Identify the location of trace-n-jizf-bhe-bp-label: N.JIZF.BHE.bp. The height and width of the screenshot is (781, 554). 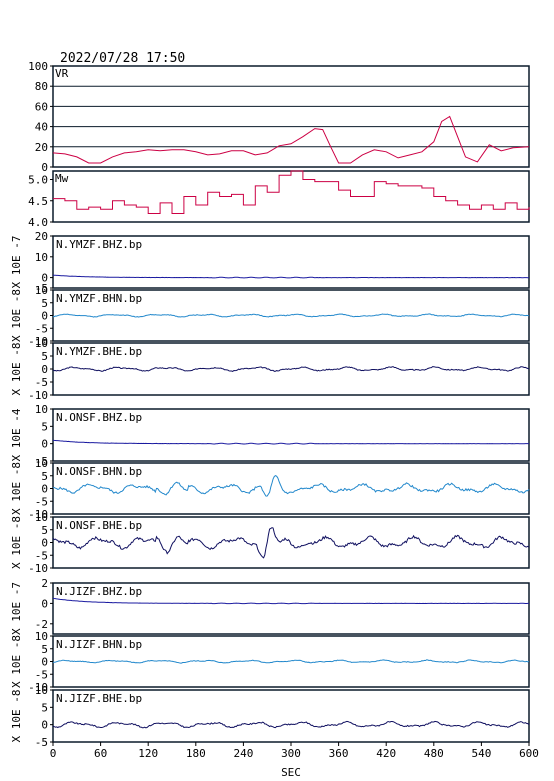
(99, 698).